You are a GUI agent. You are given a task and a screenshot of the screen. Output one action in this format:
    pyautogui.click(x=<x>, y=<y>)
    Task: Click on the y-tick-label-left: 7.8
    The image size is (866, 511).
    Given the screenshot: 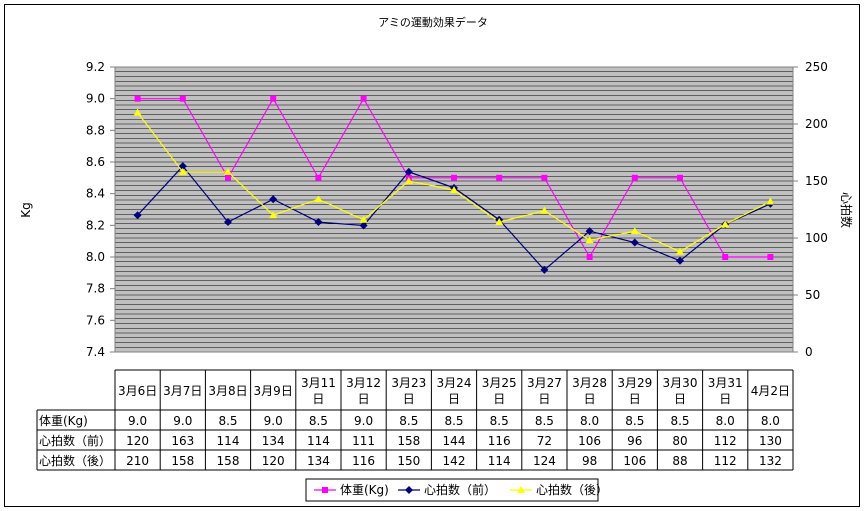 What is the action you would take?
    pyautogui.click(x=95, y=289)
    